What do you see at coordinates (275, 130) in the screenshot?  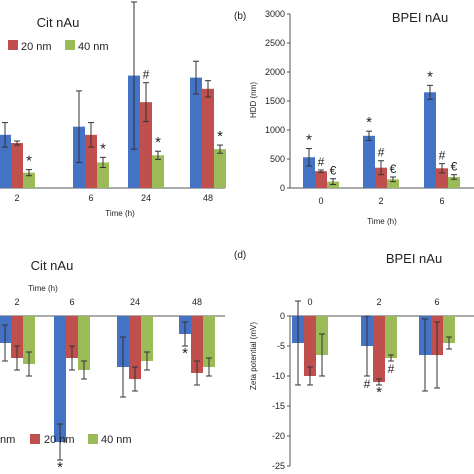 I see `y-tick-label: 1000` at bounding box center [275, 130].